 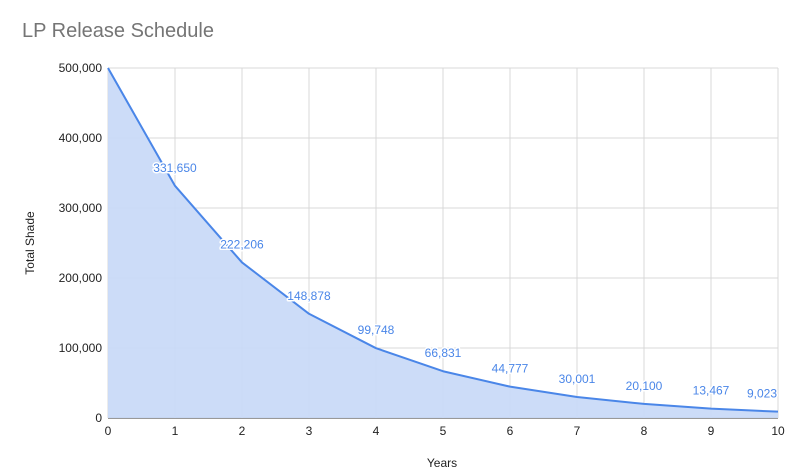 What do you see at coordinates (778, 431) in the screenshot?
I see `x-tick-label-10: 10` at bounding box center [778, 431].